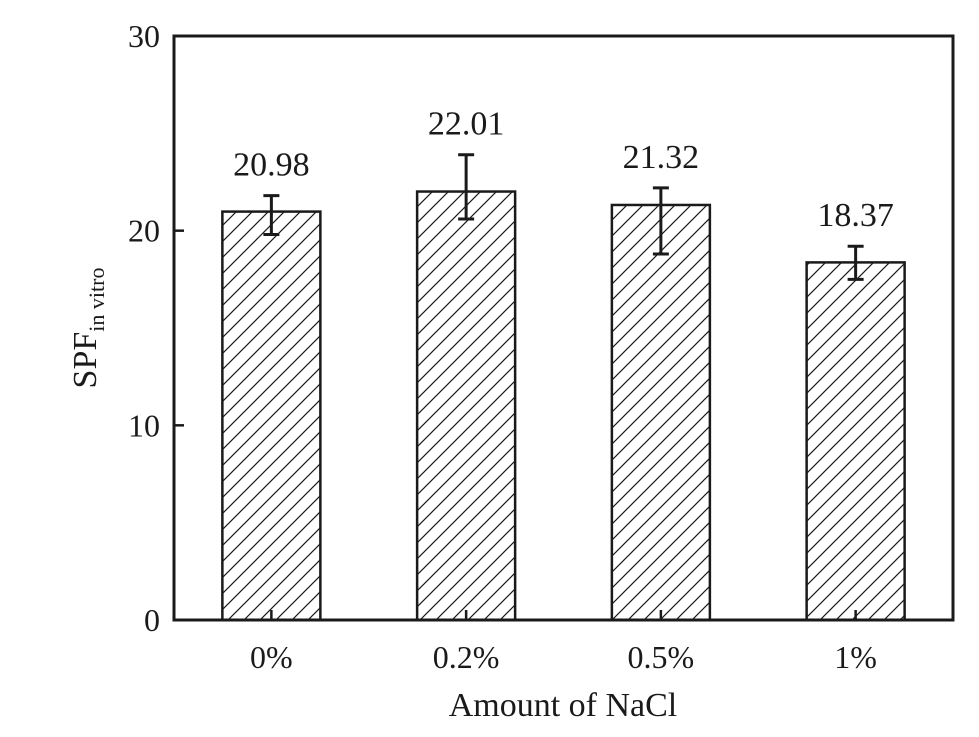 Image resolution: width=979 pixels, height=737 pixels. Describe the element at coordinates (271, 657) in the screenshot. I see `x-tick-label-0: 0%` at that location.